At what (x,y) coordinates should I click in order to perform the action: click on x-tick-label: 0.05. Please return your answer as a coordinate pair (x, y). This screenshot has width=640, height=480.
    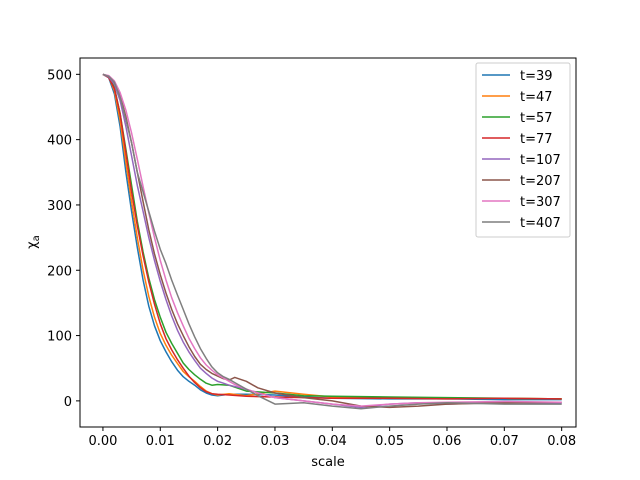
    Looking at the image, I should click on (389, 441).